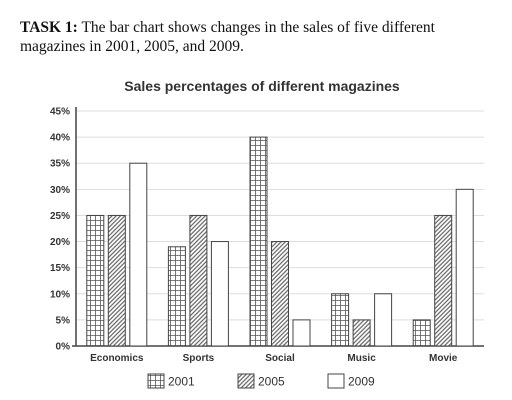 This screenshot has width=512, height=400. Describe the element at coordinates (301, 333) in the screenshot. I see `bar-2009-social` at that location.